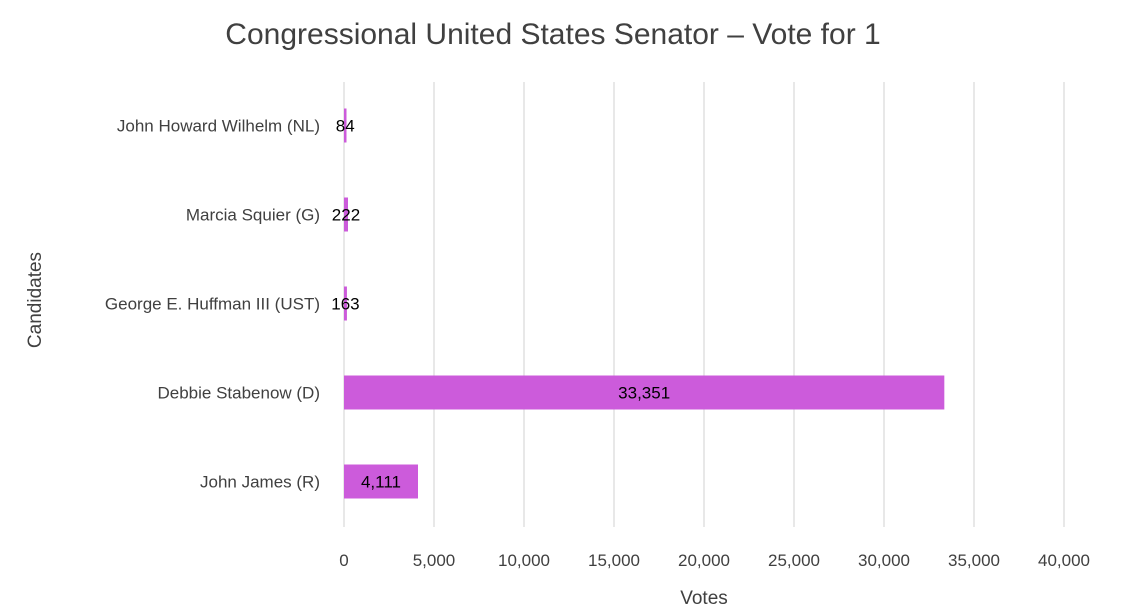 Image resolution: width=1122 pixels, height=610 pixels. I want to click on category-label: John James (R), so click(260, 482).